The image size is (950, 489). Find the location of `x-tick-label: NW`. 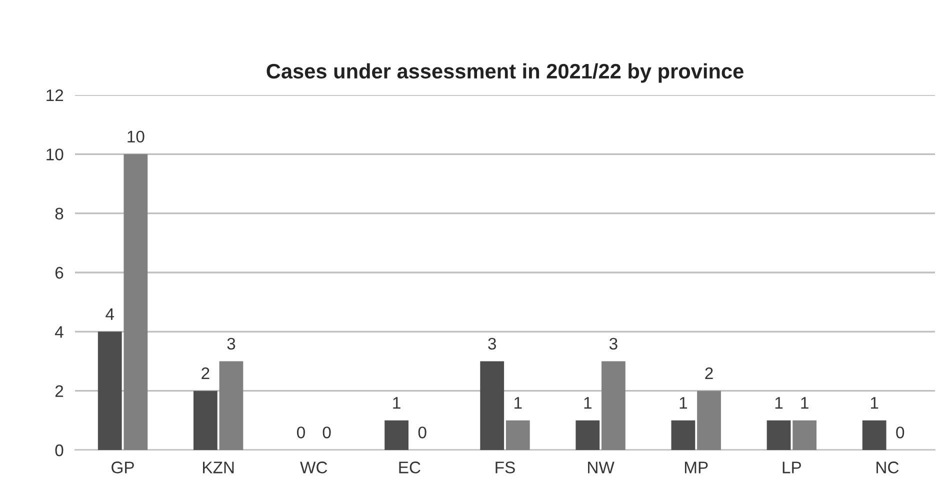

x-tick-label: NW is located at coordinates (601, 468).